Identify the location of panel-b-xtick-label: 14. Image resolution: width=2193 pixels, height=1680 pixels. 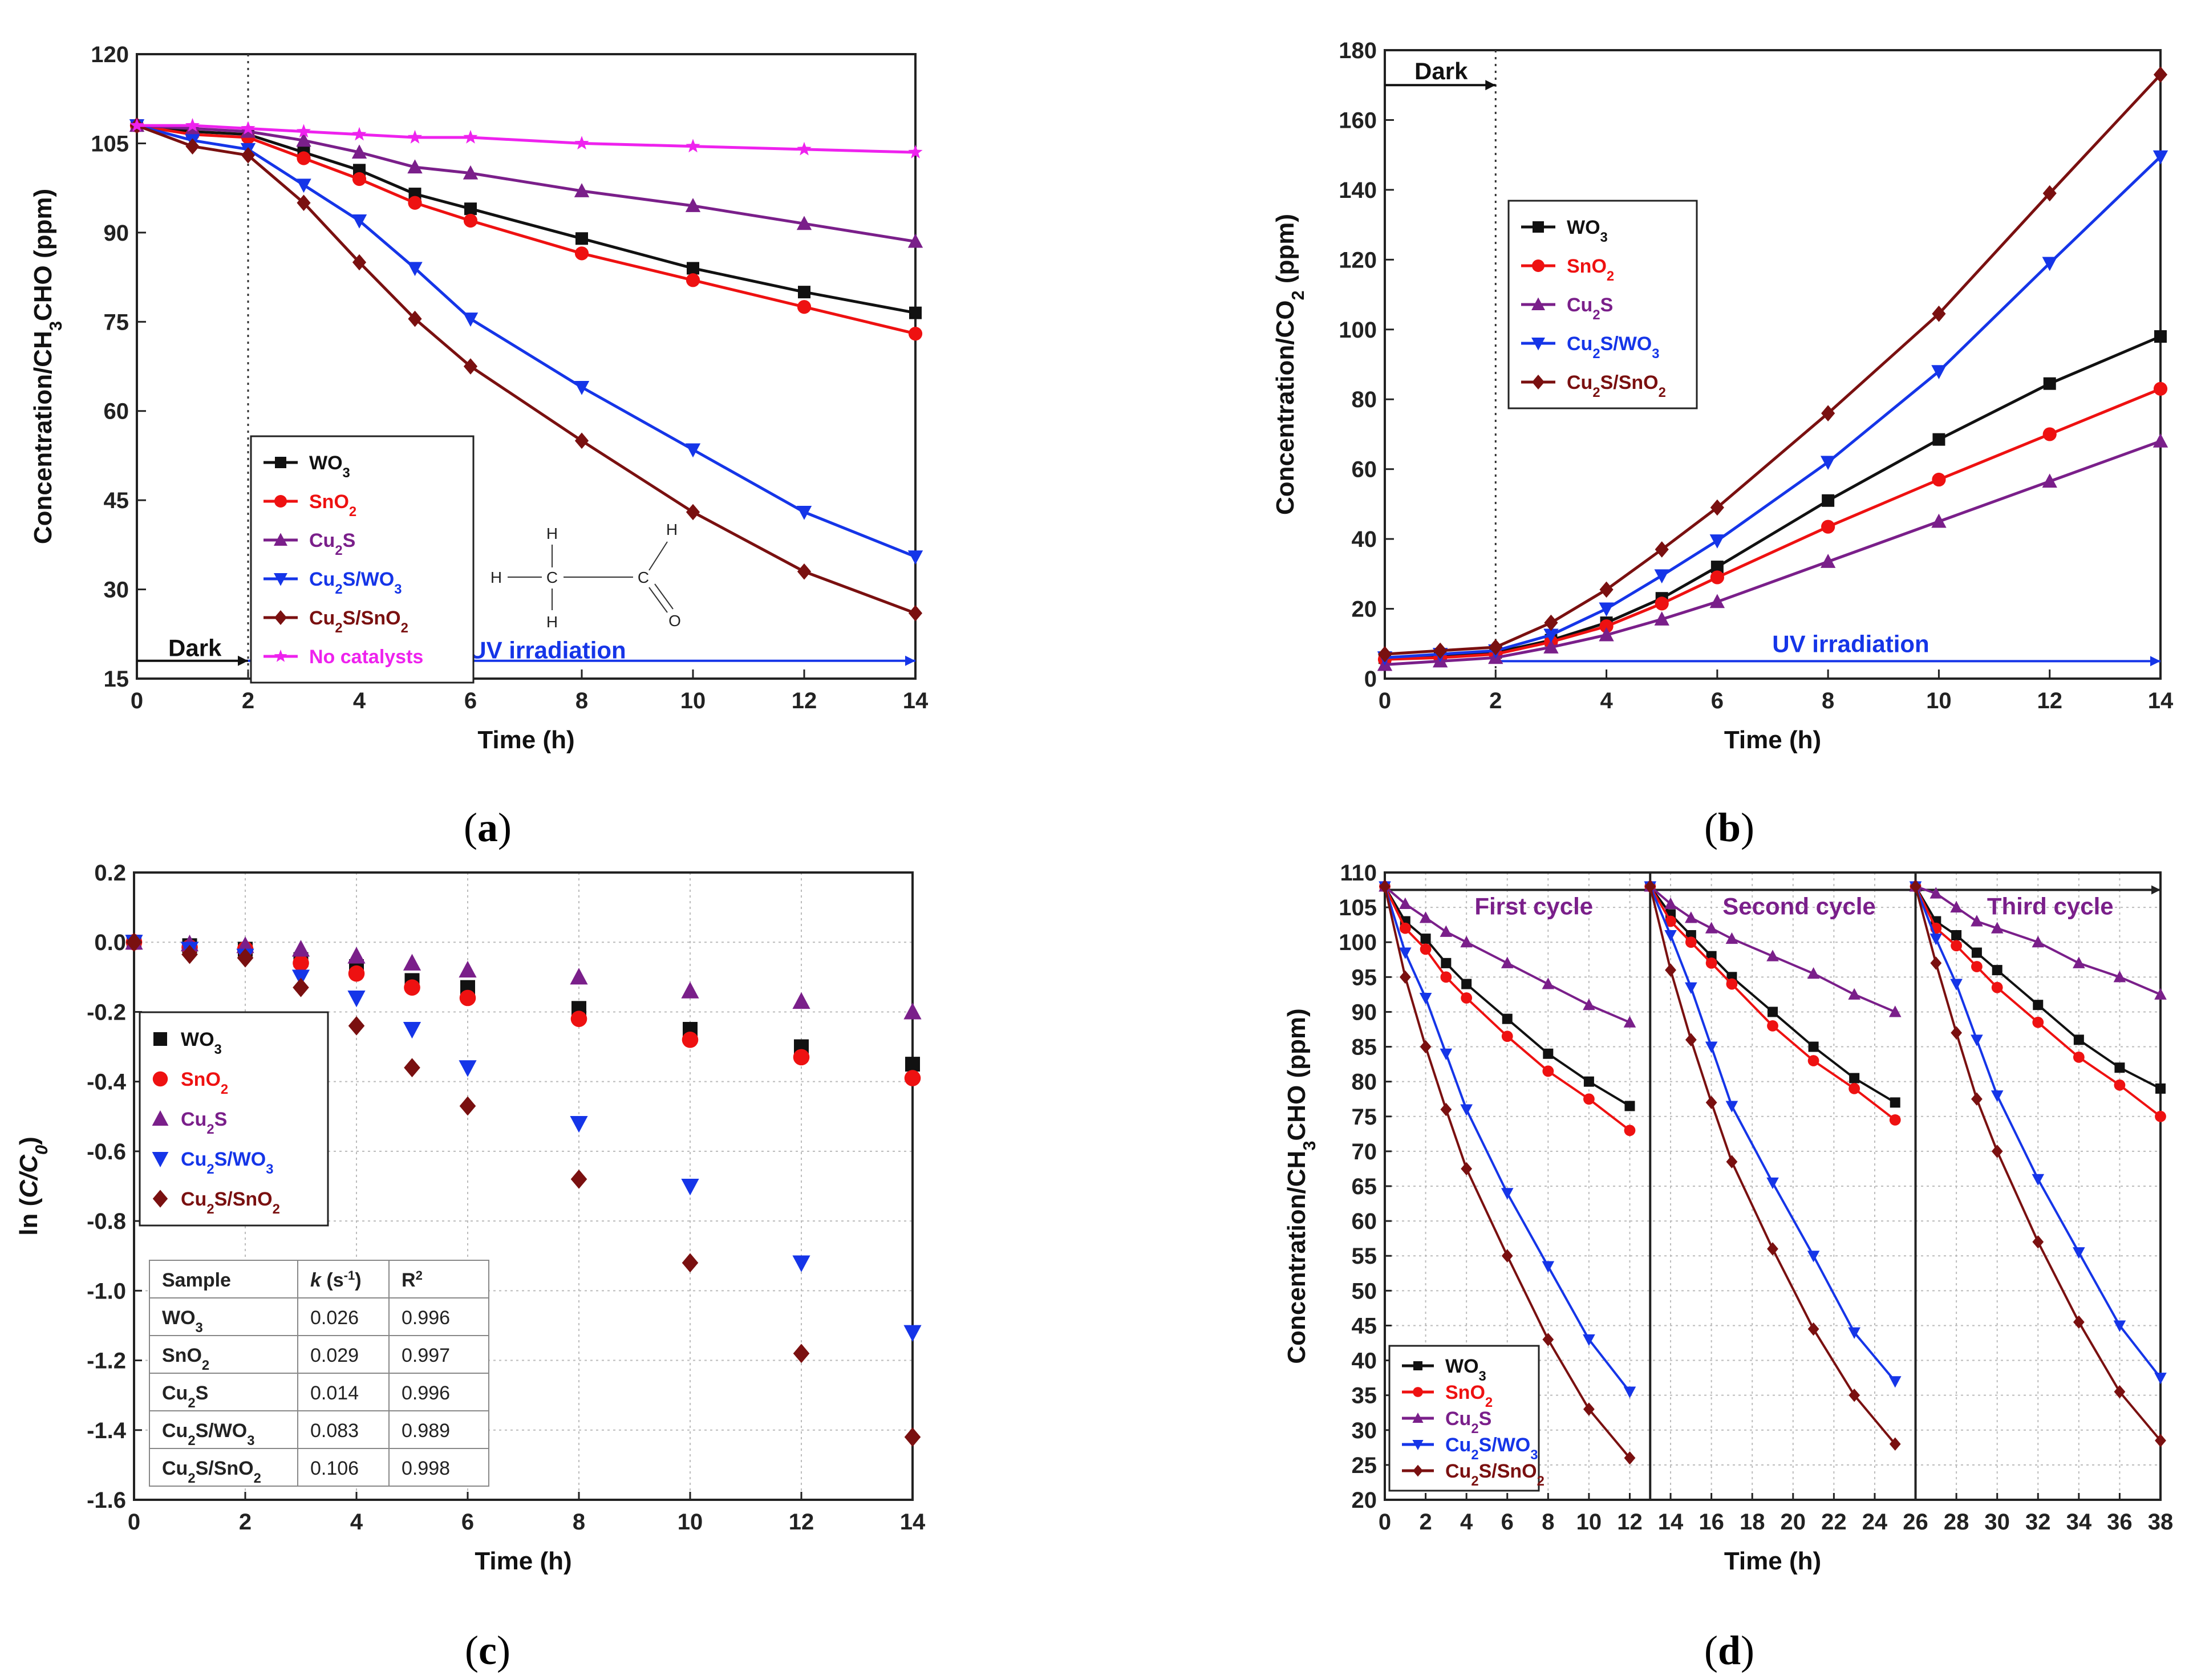
(2161, 700).